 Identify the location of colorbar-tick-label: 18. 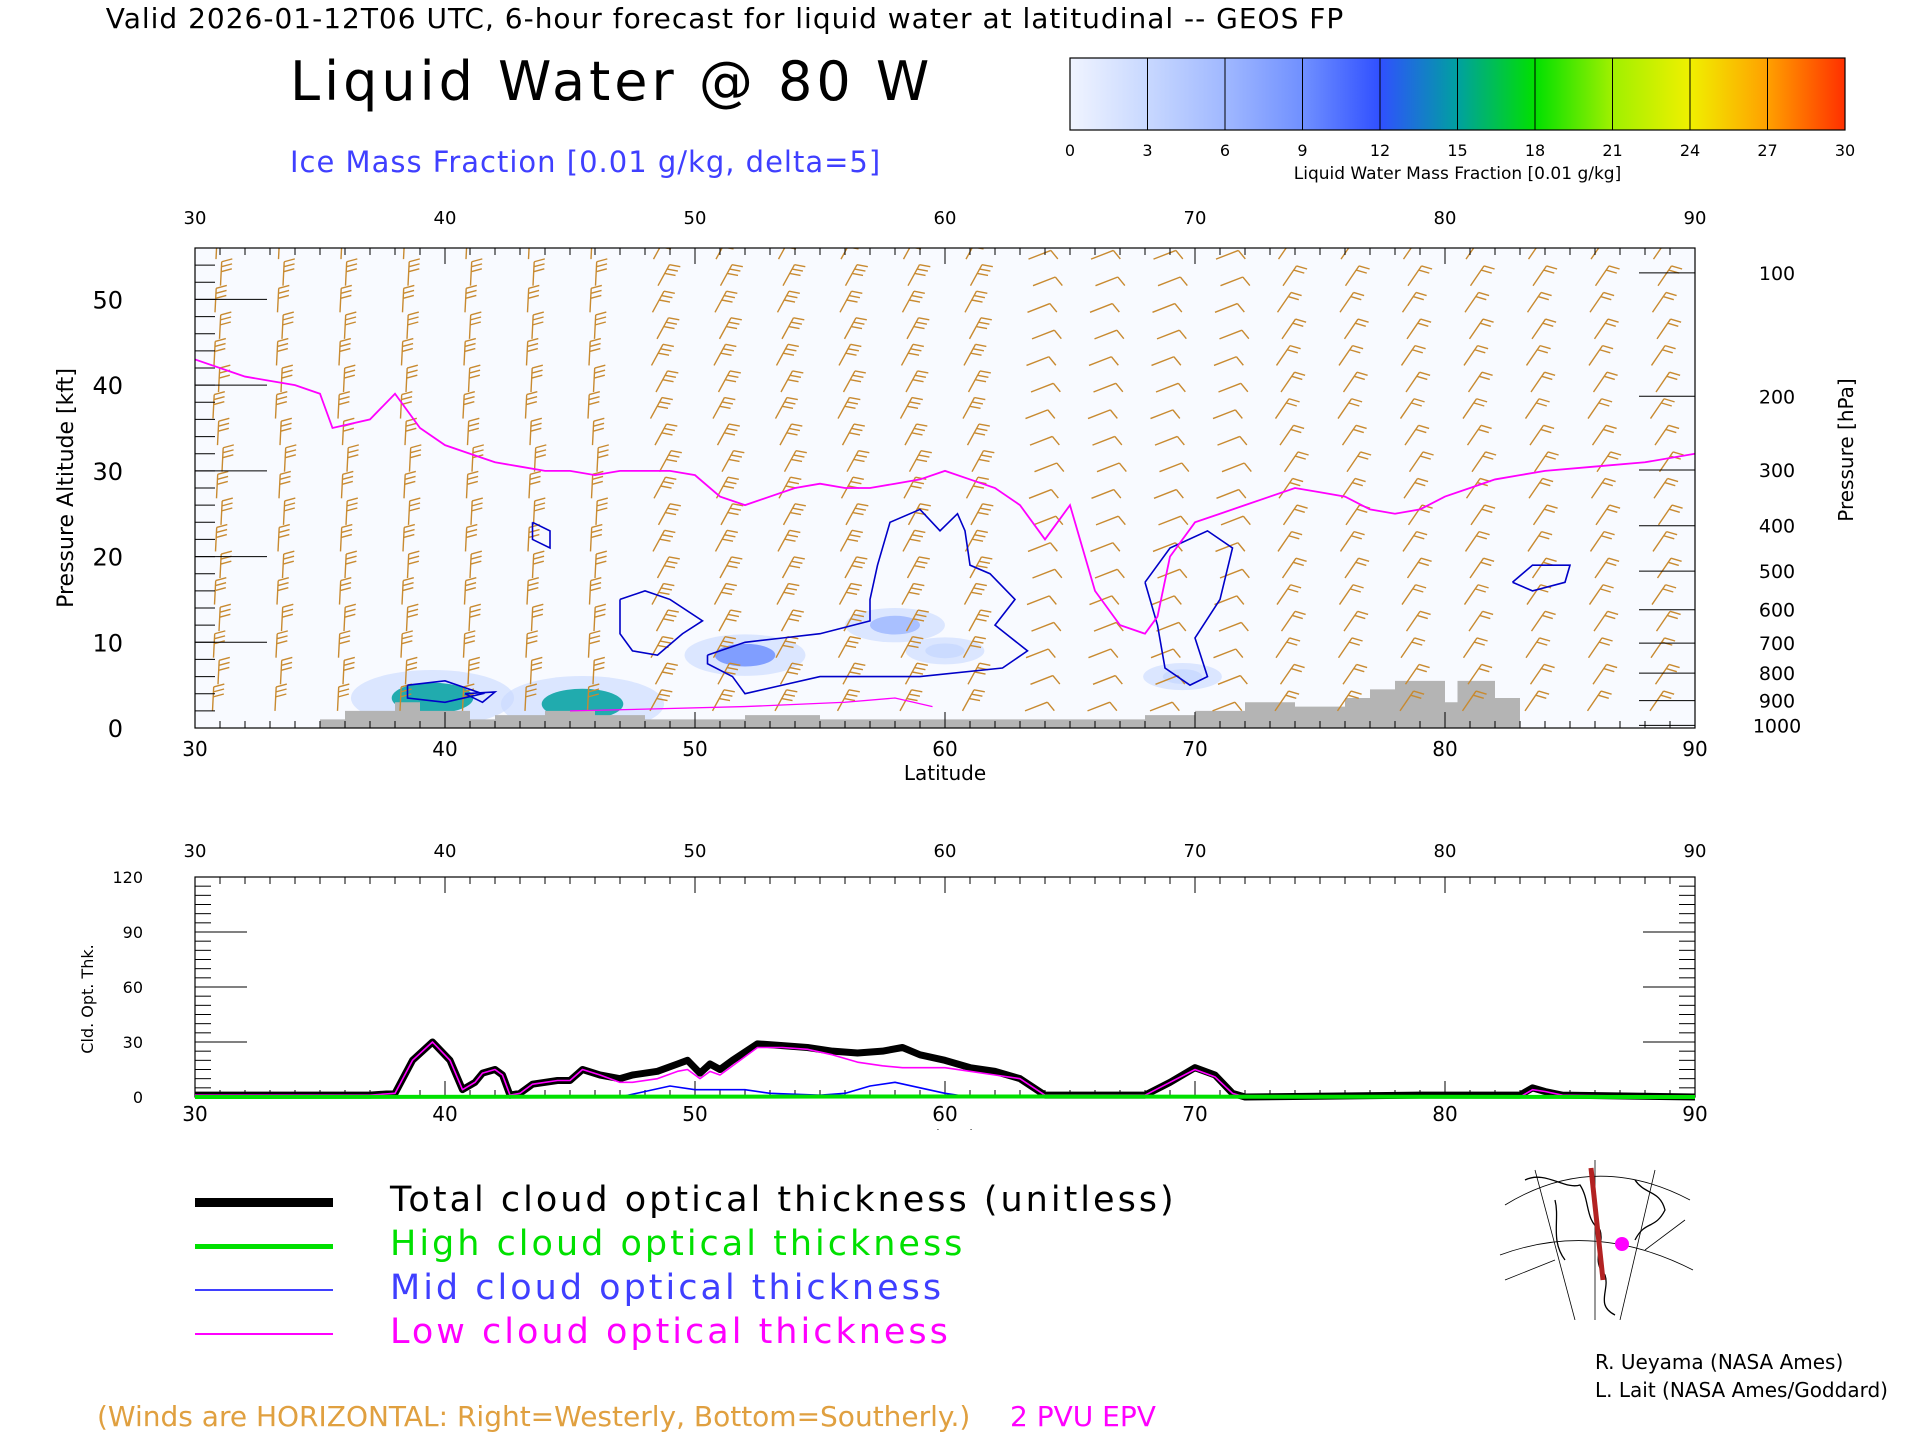
(1535, 150).